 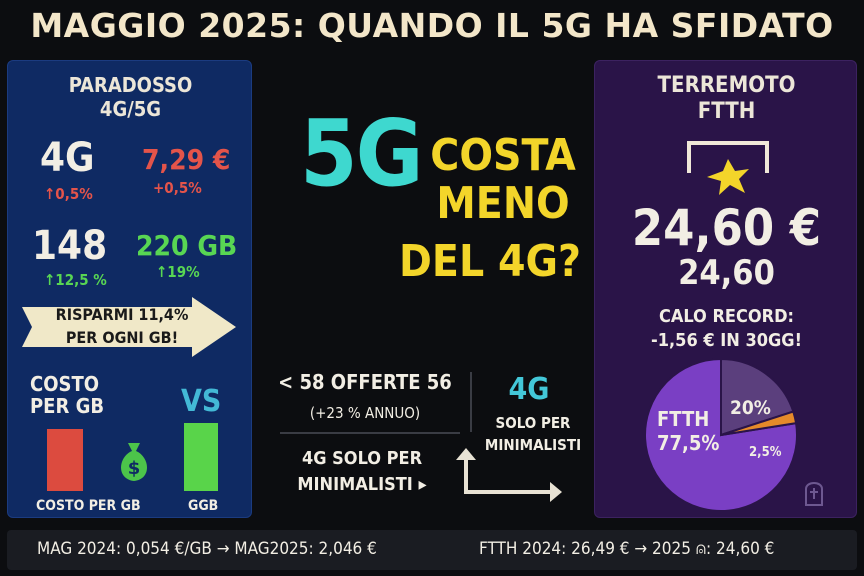 I want to click on center-divider-horizontal, so click(x=370, y=433).